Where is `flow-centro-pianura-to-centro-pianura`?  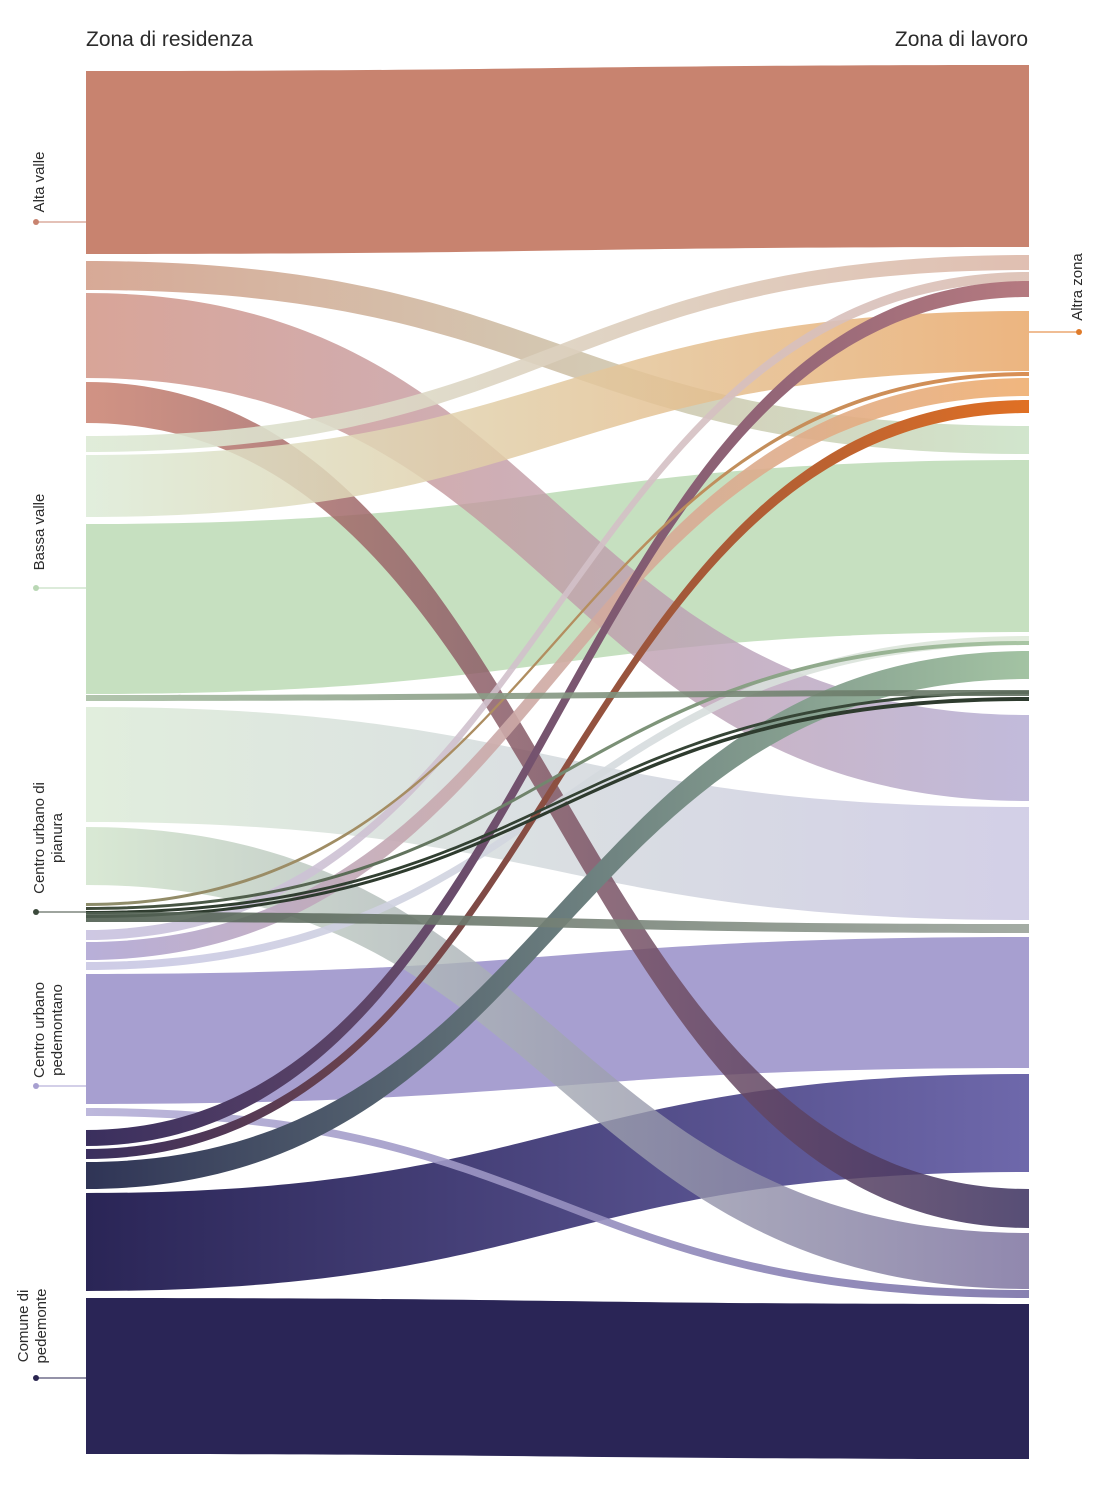
flow-centro-pianura-to-centro-pianura is located at coordinates (557, 802).